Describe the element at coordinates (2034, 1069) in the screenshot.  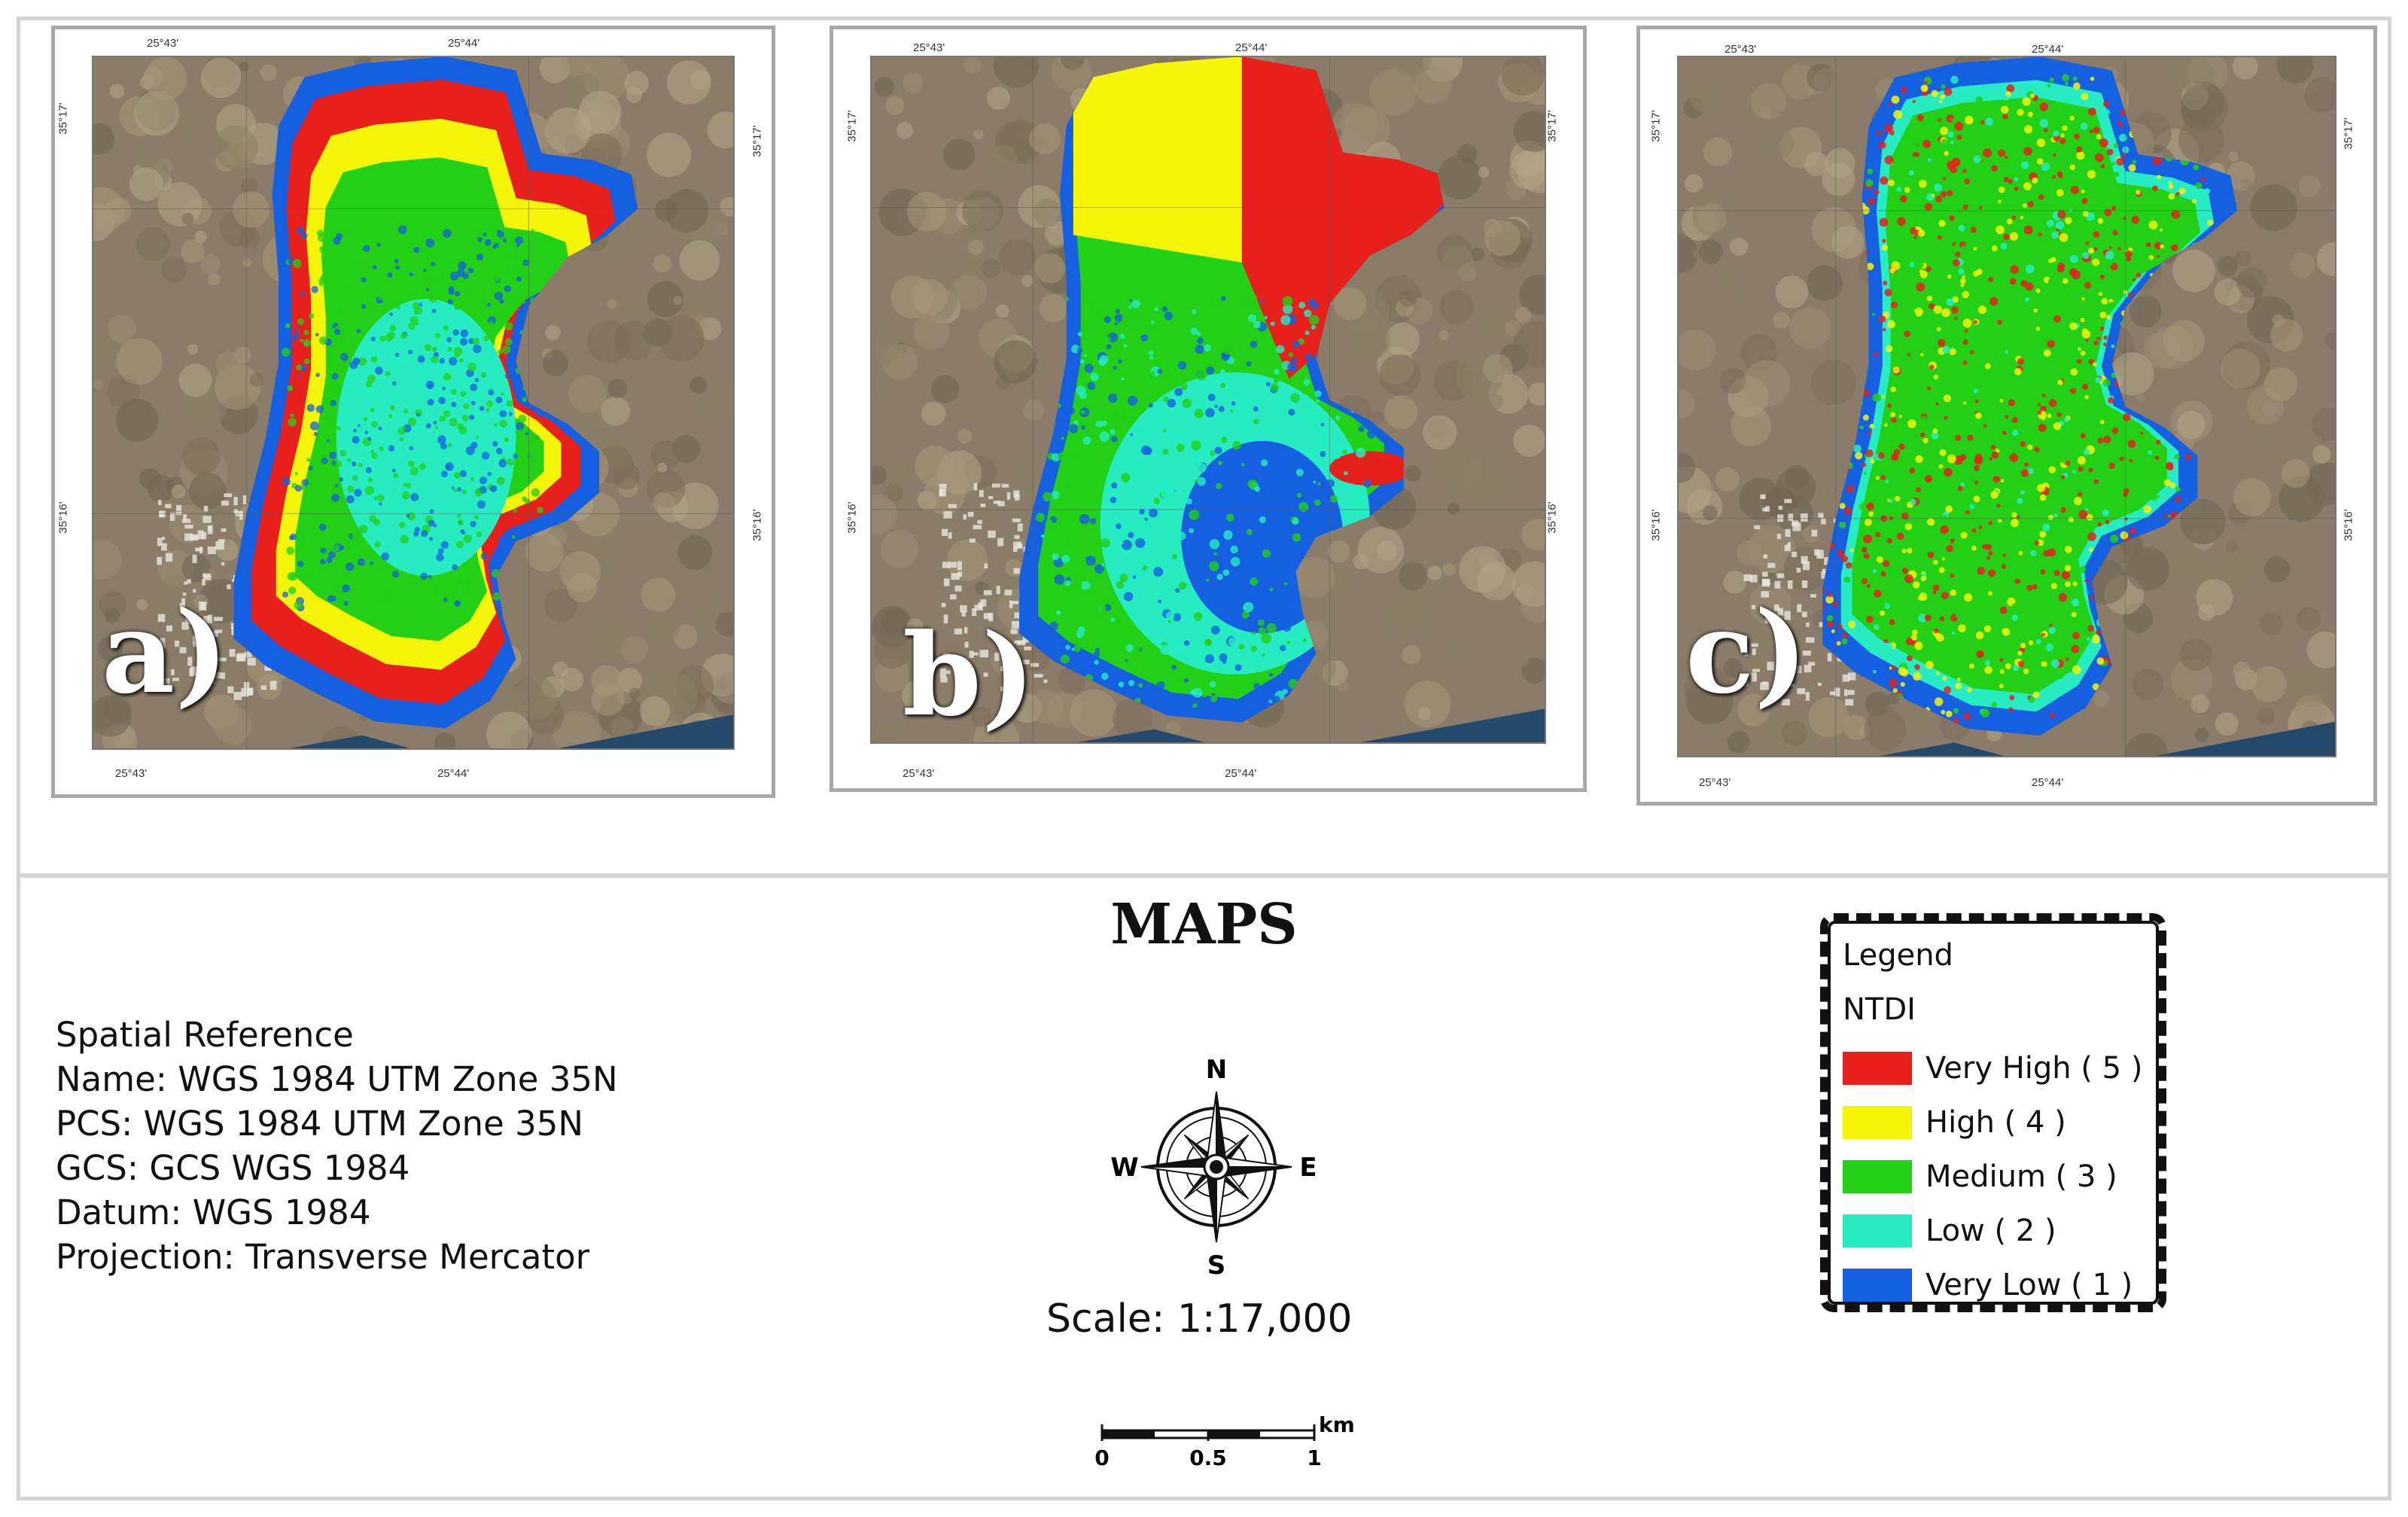
I see `legend-label: Very High ( 5 )` at that location.